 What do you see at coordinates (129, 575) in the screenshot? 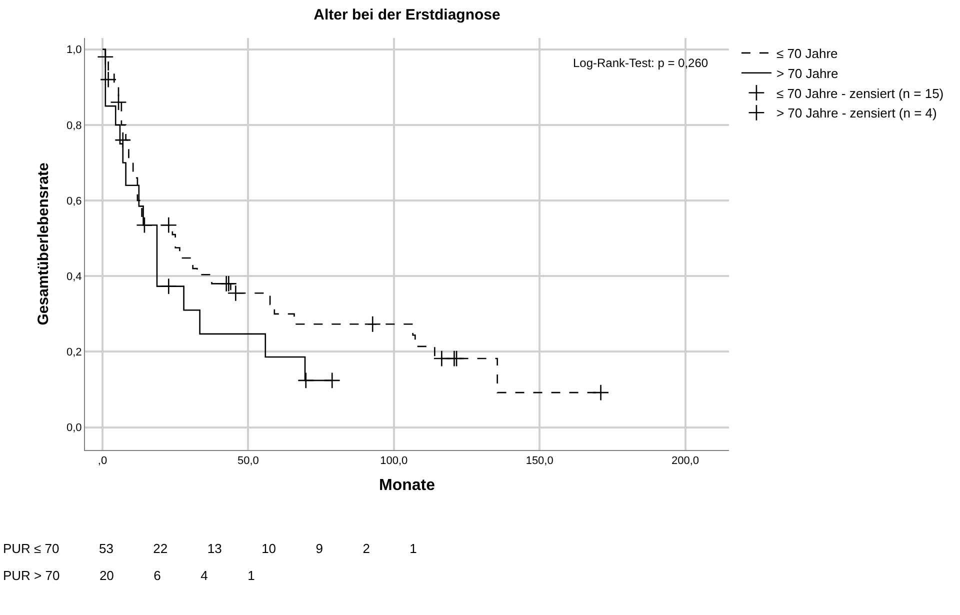
I see `text: PUR > 70 20 6 4 1` at bounding box center [129, 575].